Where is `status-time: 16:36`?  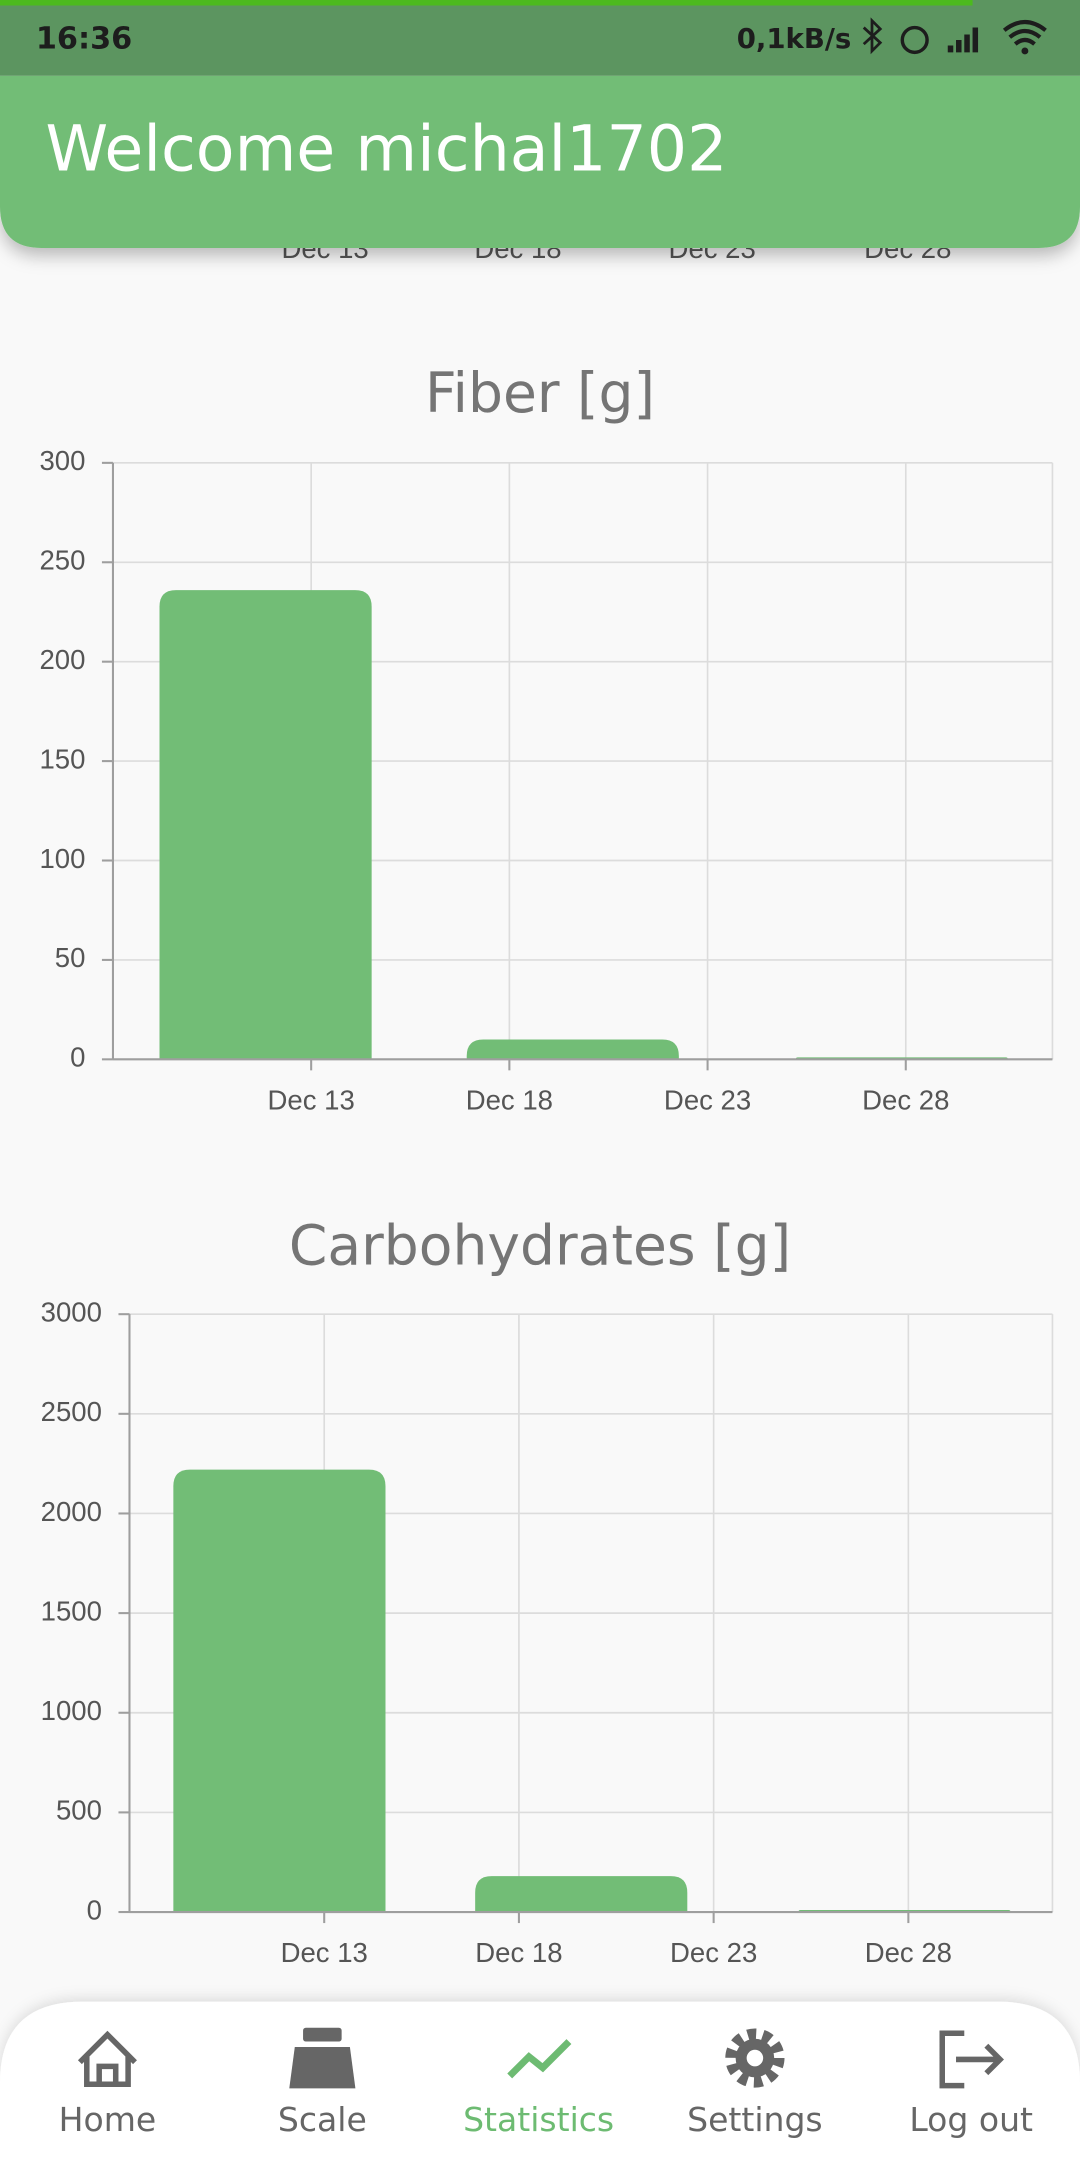 status-time: 16:36 is located at coordinates (84, 38).